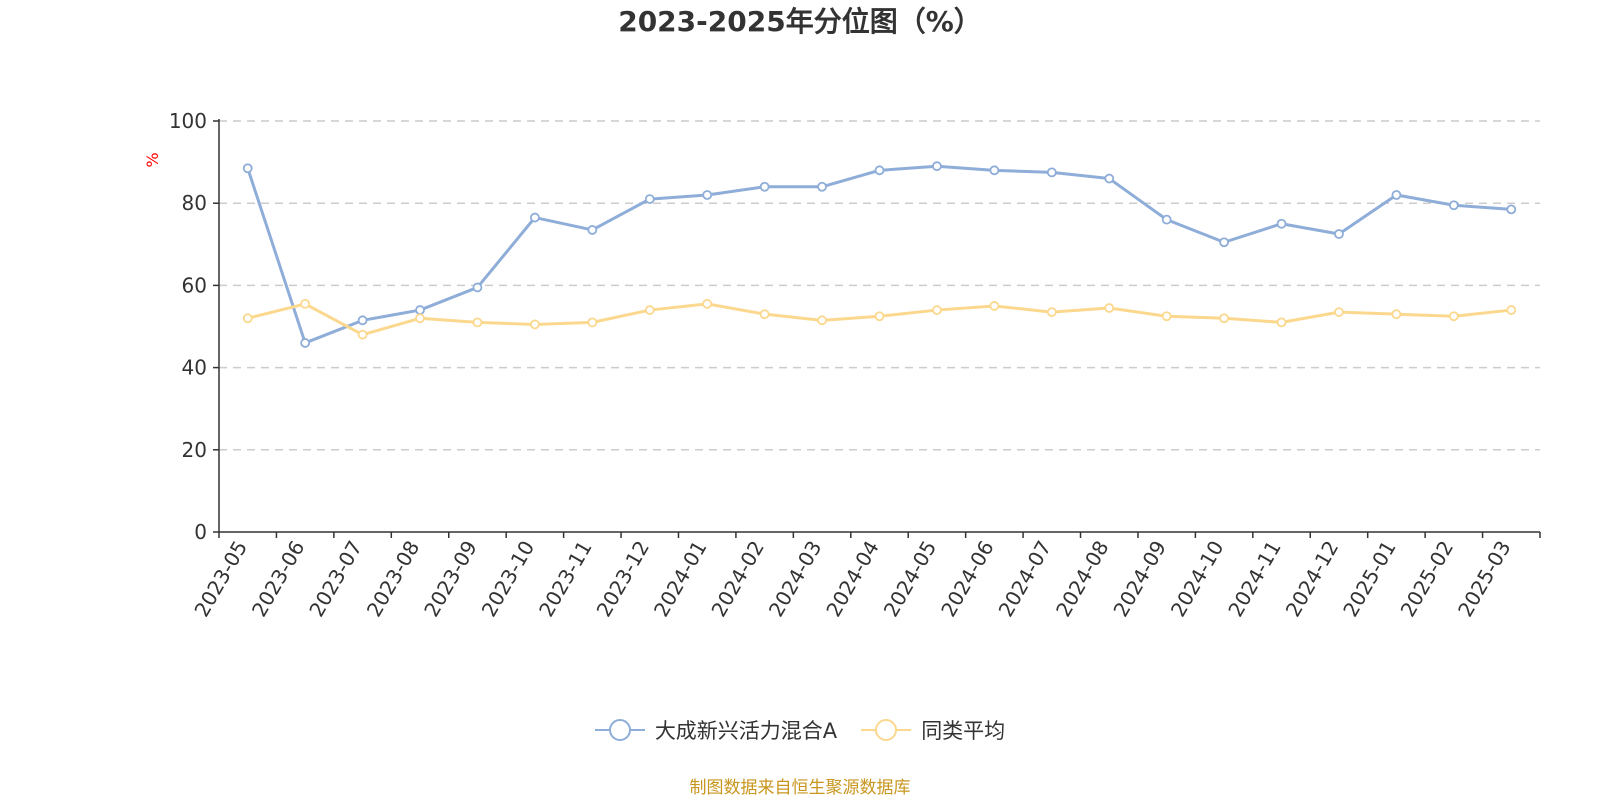  I want to click on legend: 大成新兴活力混合A 同类平均, so click(800, 730).